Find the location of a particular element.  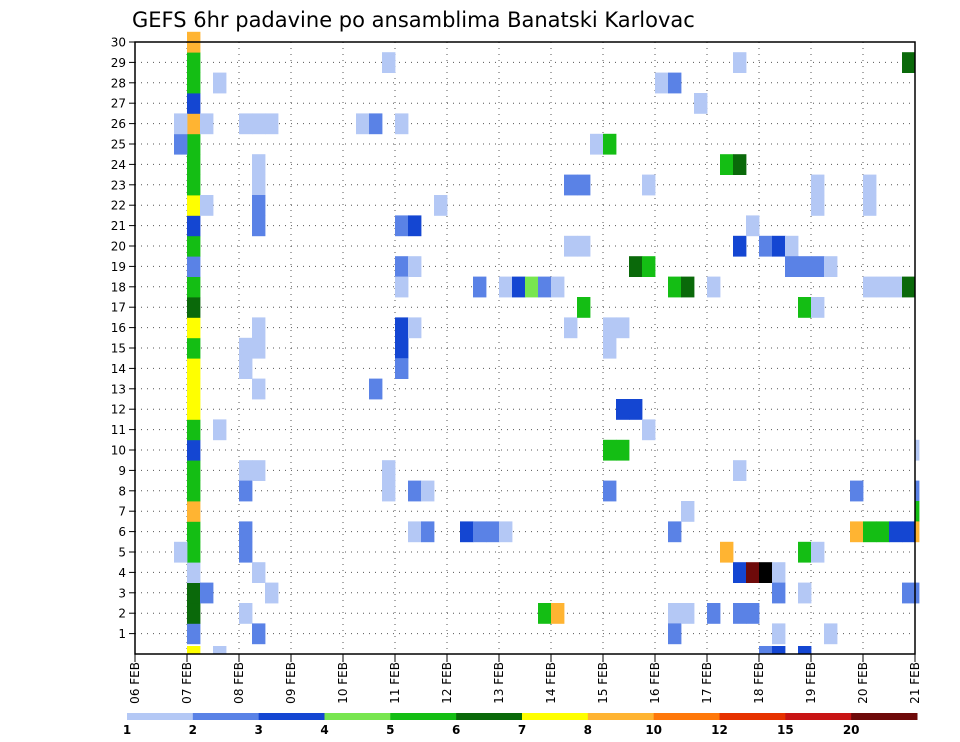

y-tick-label: 17 is located at coordinates (118, 308).